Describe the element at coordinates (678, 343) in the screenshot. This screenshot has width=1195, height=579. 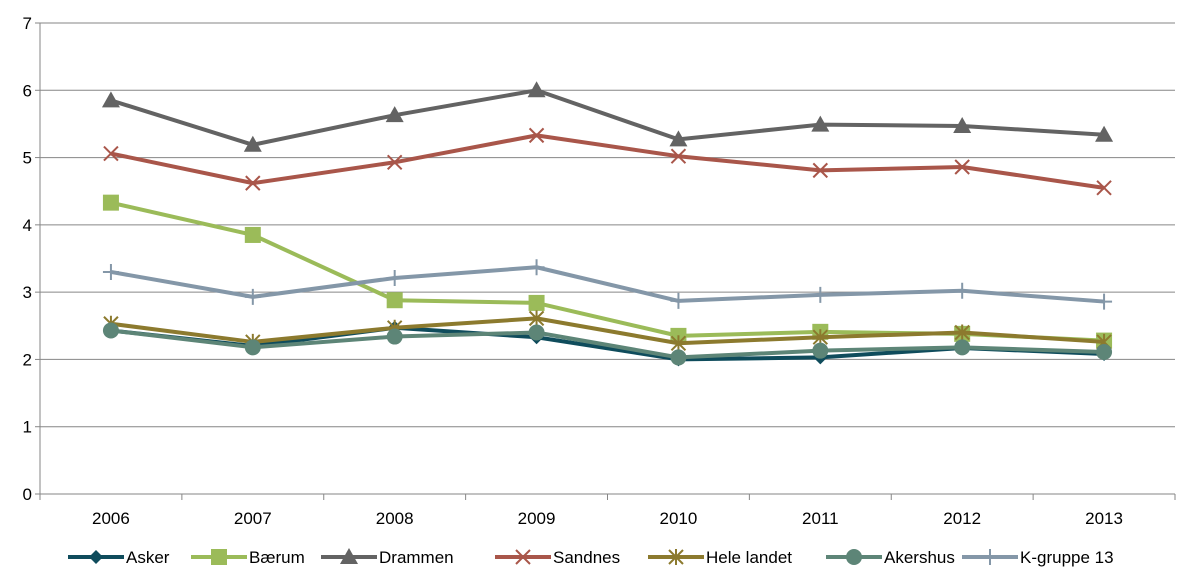
I see `point-hele-landet-2010` at that location.